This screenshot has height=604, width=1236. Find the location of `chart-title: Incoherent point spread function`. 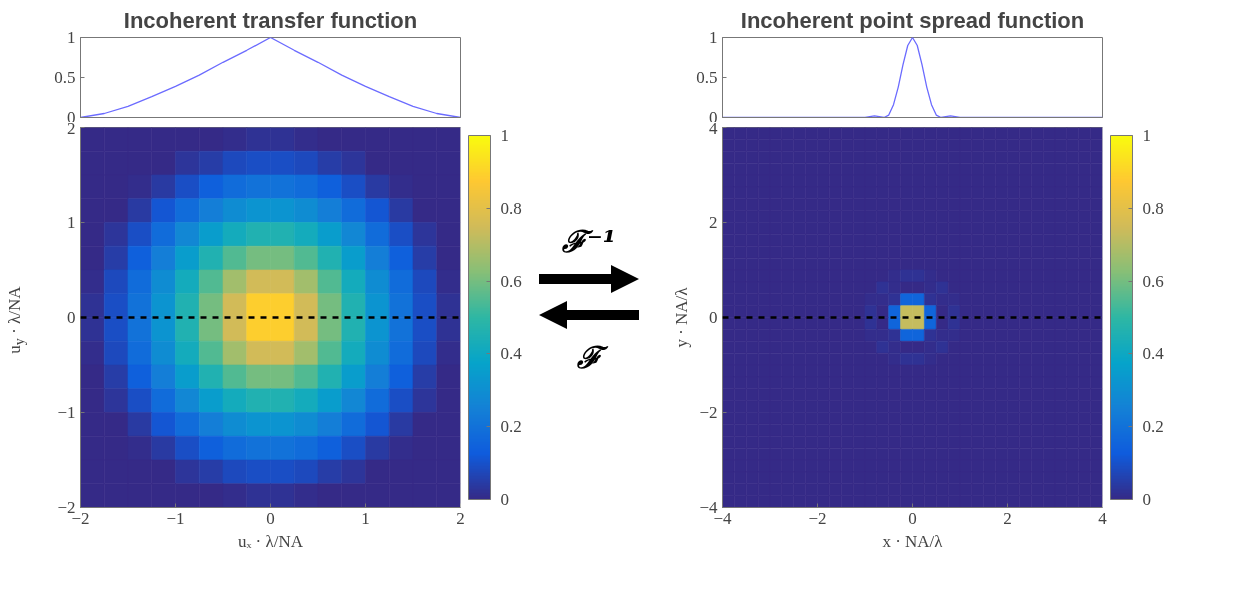

chart-title: Incoherent point spread function is located at coordinates (912, 20).